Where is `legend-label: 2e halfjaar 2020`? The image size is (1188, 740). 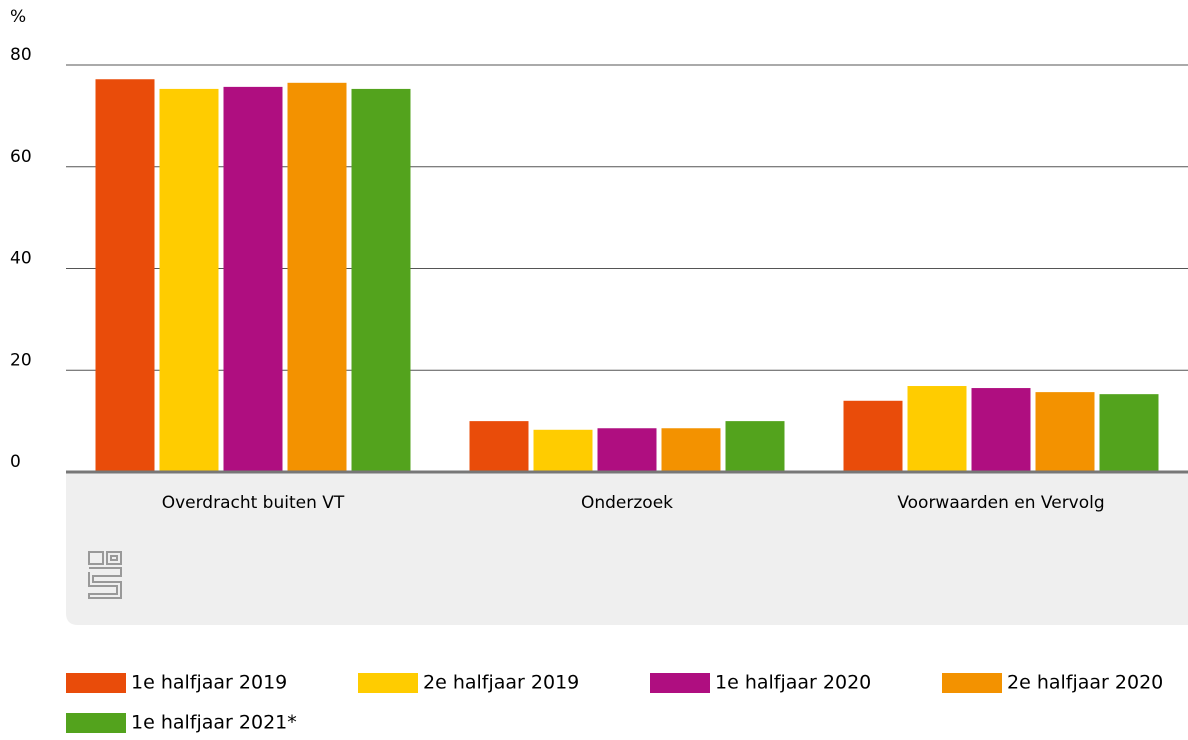
legend-label: 2e halfjaar 2020 is located at coordinates (1085, 683).